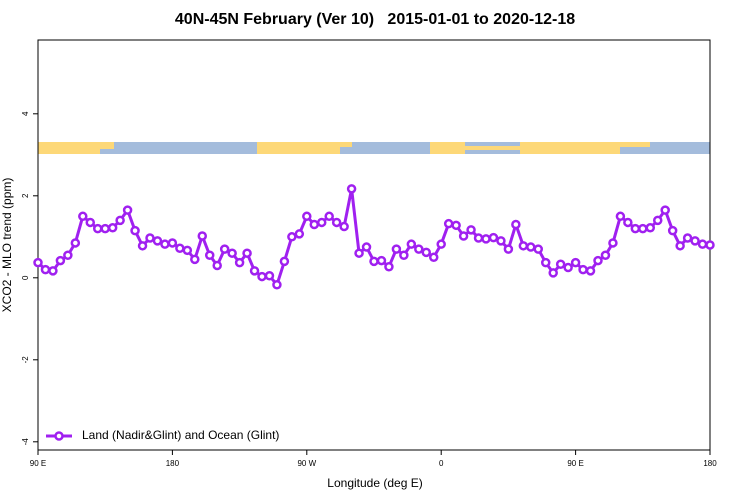  What do you see at coordinates (374, 148) in the screenshot?
I see `land-ocean-strip` at bounding box center [374, 148].